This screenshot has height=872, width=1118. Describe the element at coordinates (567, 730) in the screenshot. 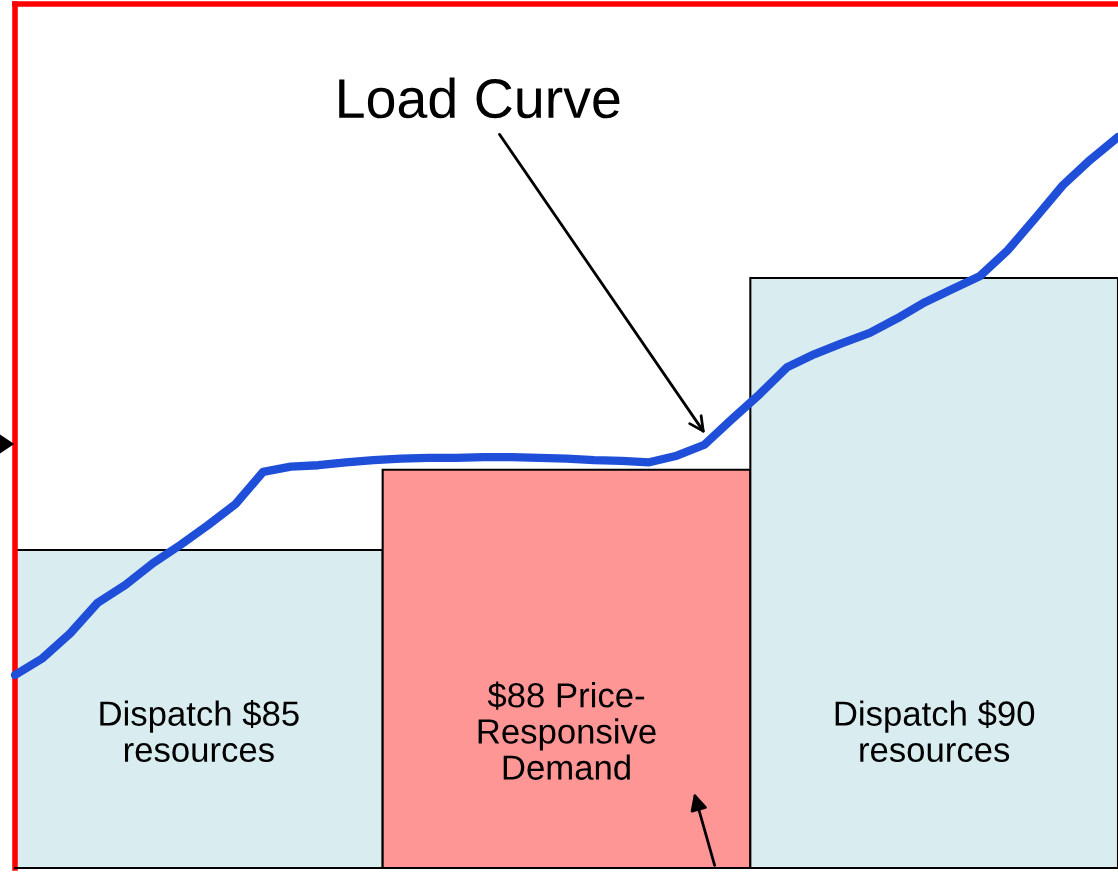

I see `annotation: $88 Price- Responsive Demand` at that location.